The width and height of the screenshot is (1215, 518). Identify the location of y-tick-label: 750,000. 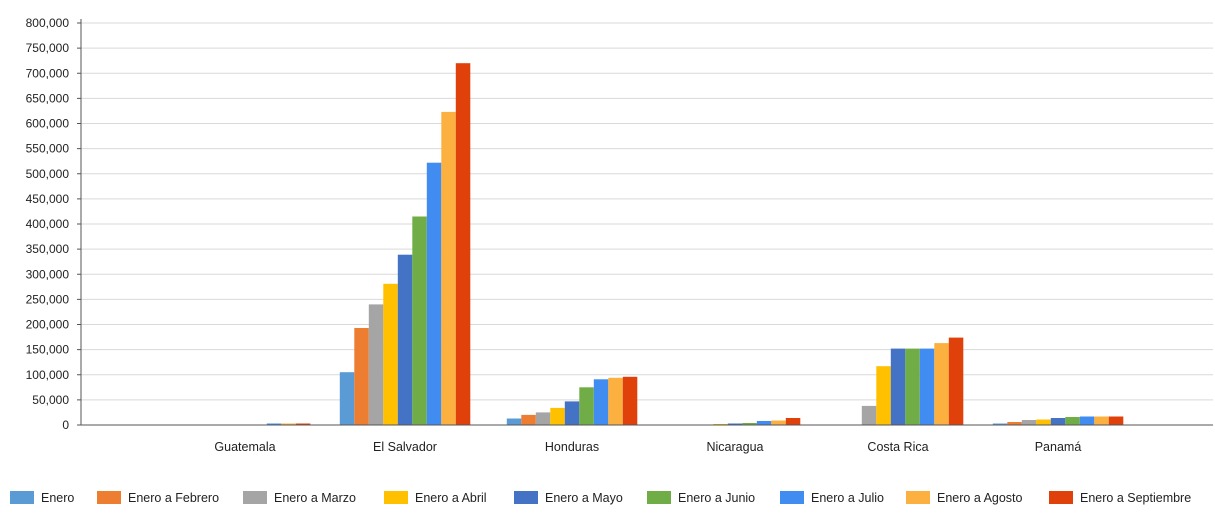
(48, 48).